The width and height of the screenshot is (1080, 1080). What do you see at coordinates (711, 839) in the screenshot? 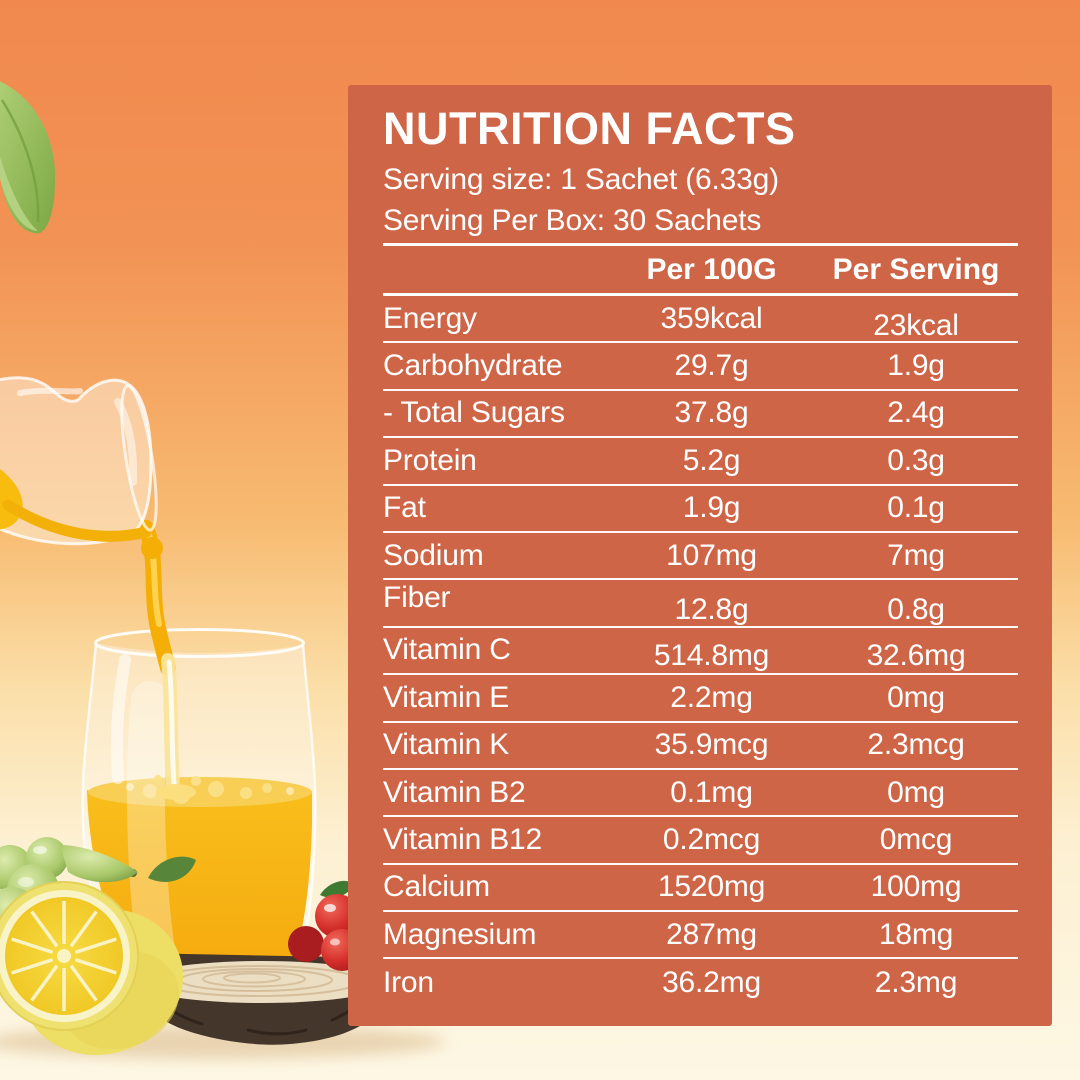
I see `per-100g-value: 0.2mcg` at bounding box center [711, 839].